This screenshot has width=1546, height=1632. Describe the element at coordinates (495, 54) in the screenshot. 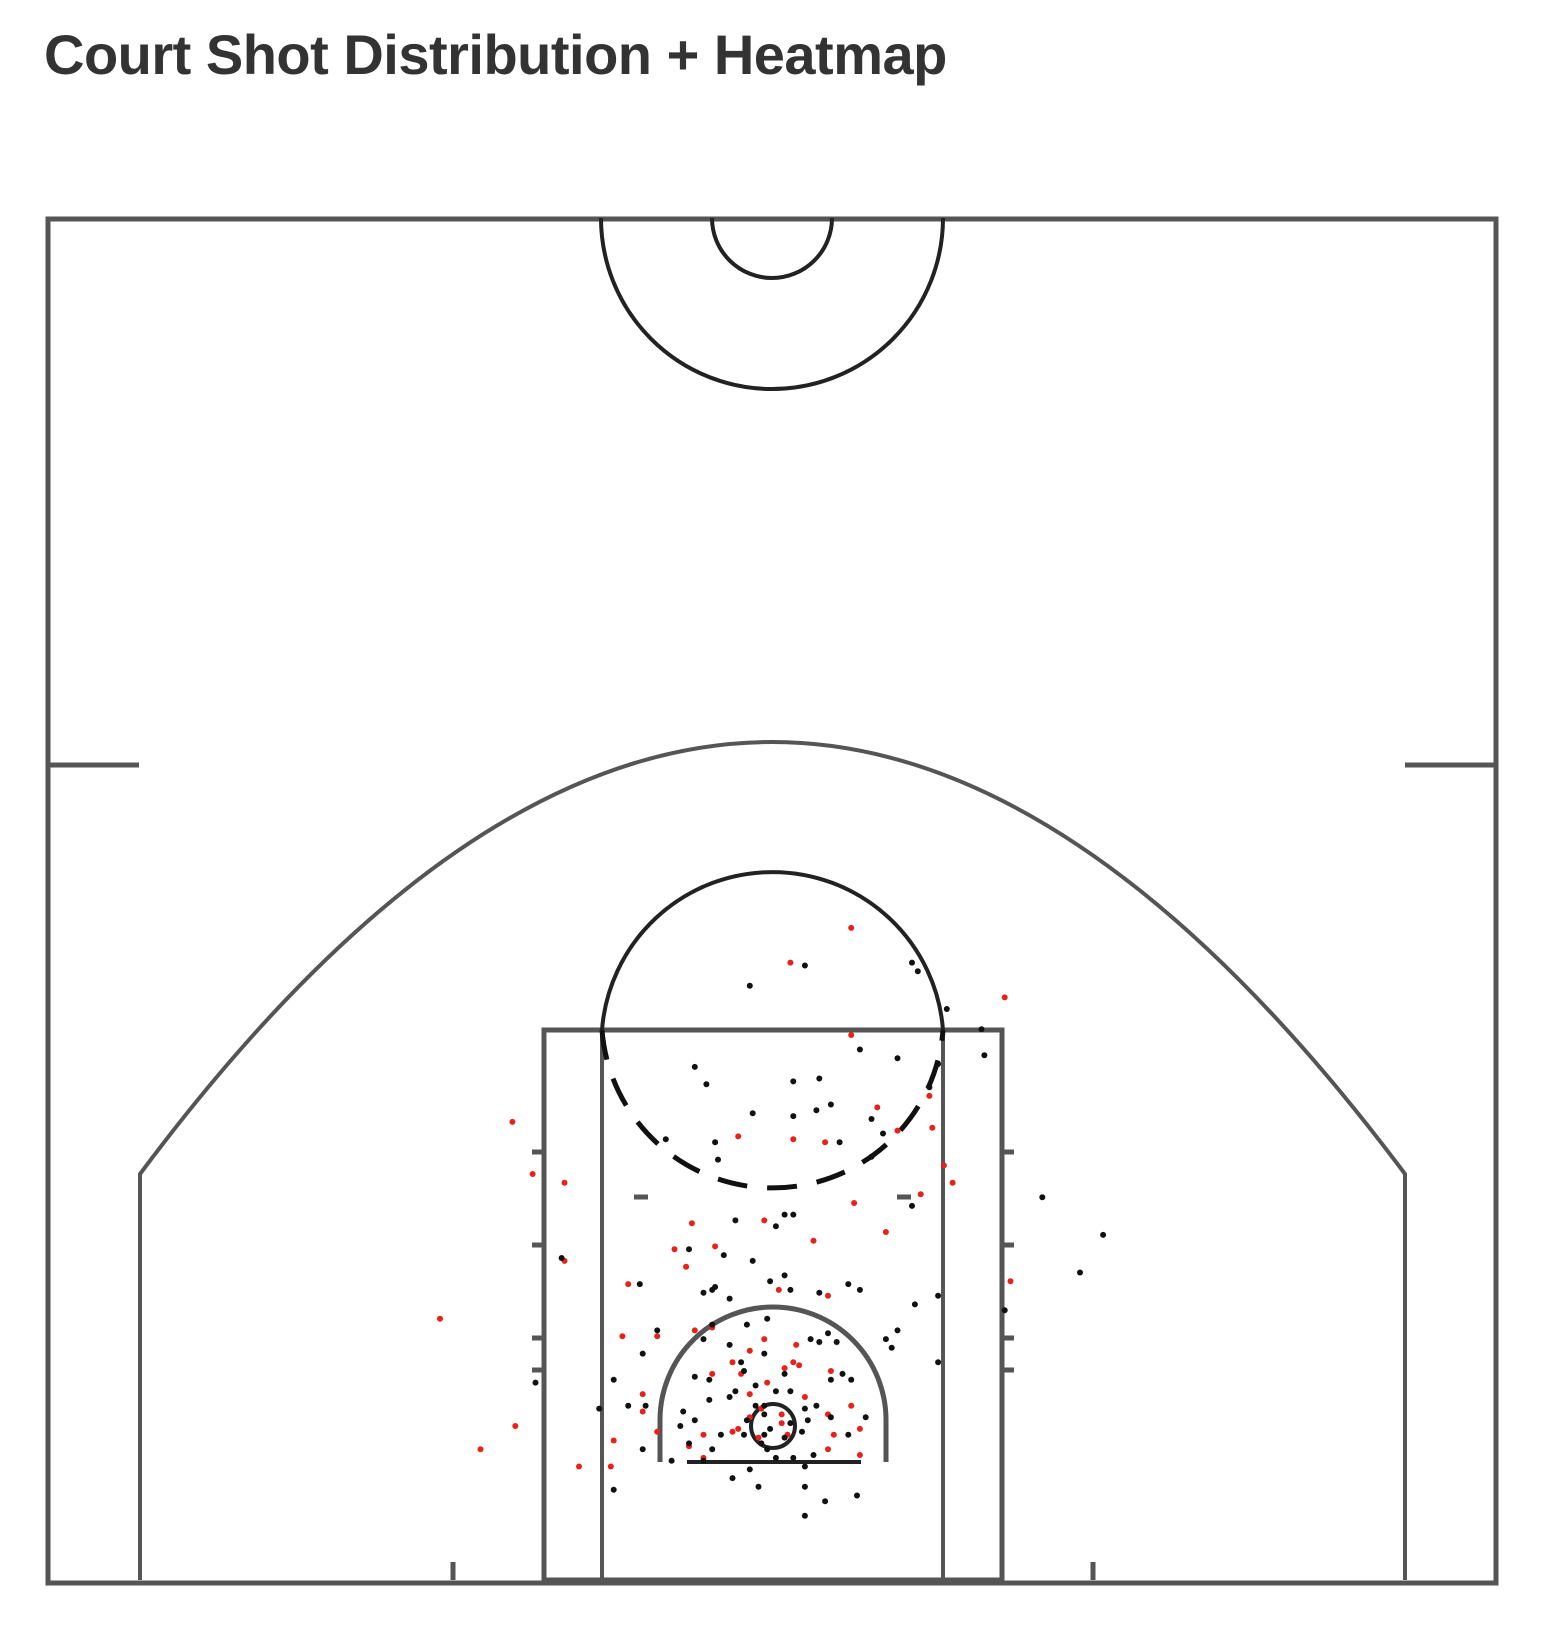

I see `chart-title: Court Shot Distribution + Heatmap` at that location.